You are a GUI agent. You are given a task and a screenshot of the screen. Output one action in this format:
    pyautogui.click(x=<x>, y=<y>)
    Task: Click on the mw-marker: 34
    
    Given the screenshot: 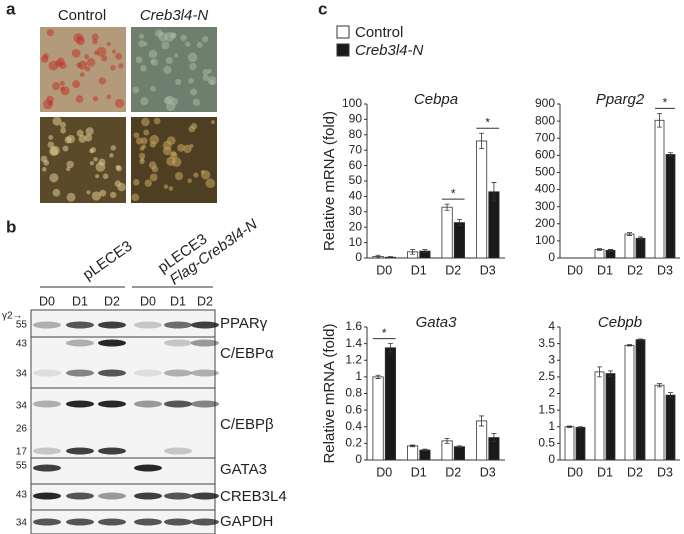 What is the action you would take?
    pyautogui.click(x=22, y=406)
    